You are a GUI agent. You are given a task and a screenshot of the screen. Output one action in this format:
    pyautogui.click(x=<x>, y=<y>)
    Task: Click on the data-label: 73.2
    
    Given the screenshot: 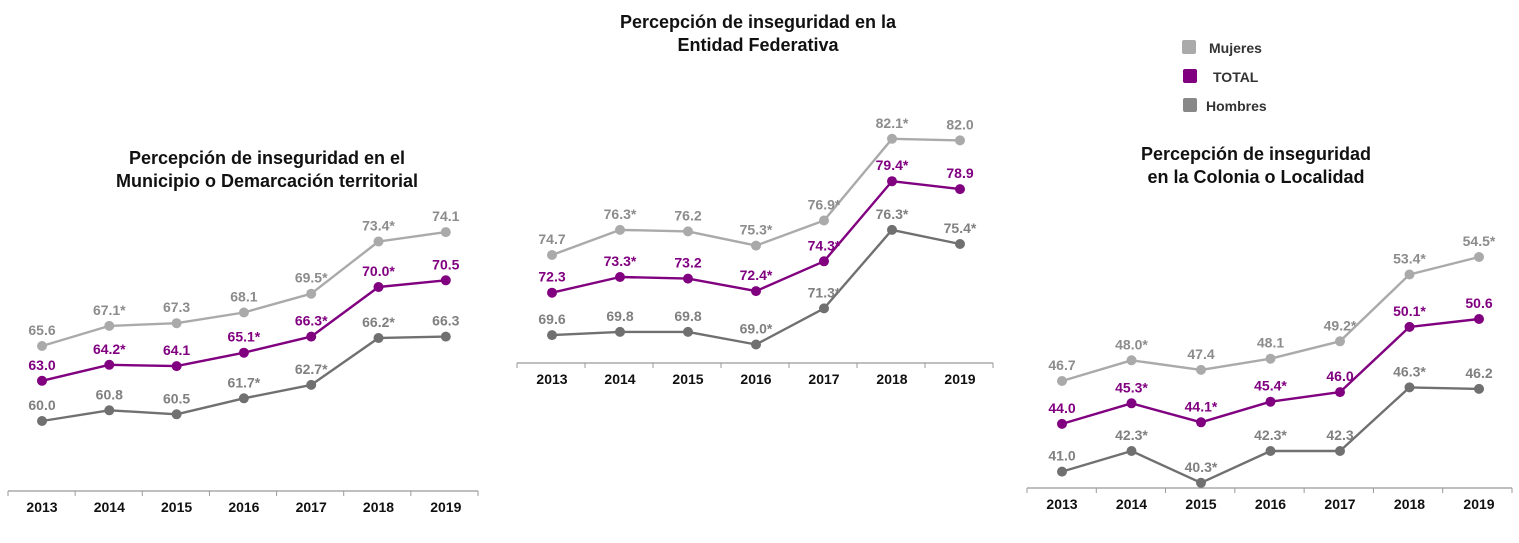 What is the action you would take?
    pyautogui.click(x=687, y=263)
    